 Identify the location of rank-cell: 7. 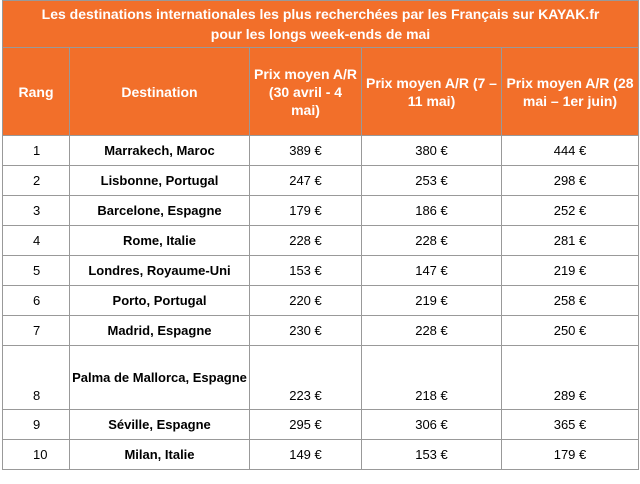
(36, 330).